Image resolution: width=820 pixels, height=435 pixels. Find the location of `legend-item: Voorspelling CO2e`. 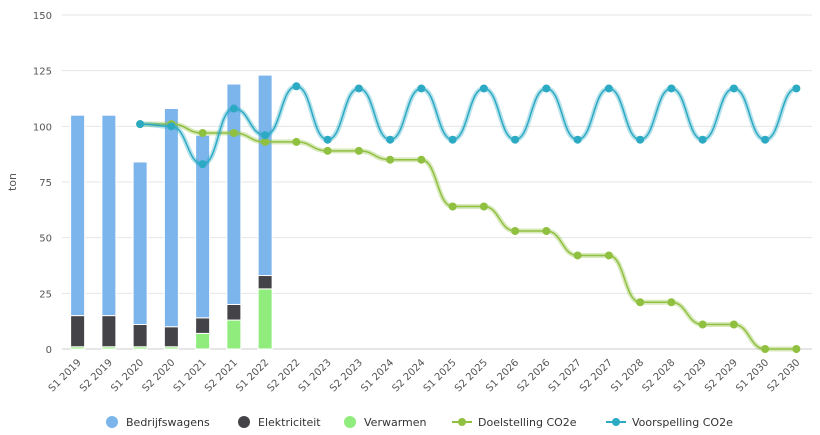

legend-item: Voorspelling CO2e is located at coordinates (669, 422).